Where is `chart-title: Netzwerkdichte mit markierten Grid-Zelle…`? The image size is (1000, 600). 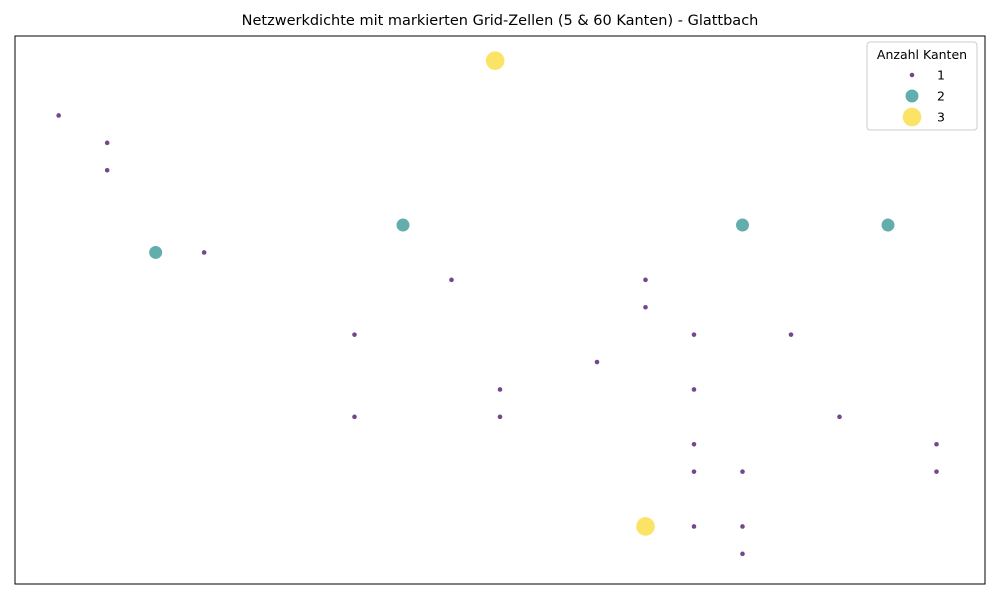 chart-title: Netzwerkdichte mit markierten Grid-Zelle… is located at coordinates (500, 21).